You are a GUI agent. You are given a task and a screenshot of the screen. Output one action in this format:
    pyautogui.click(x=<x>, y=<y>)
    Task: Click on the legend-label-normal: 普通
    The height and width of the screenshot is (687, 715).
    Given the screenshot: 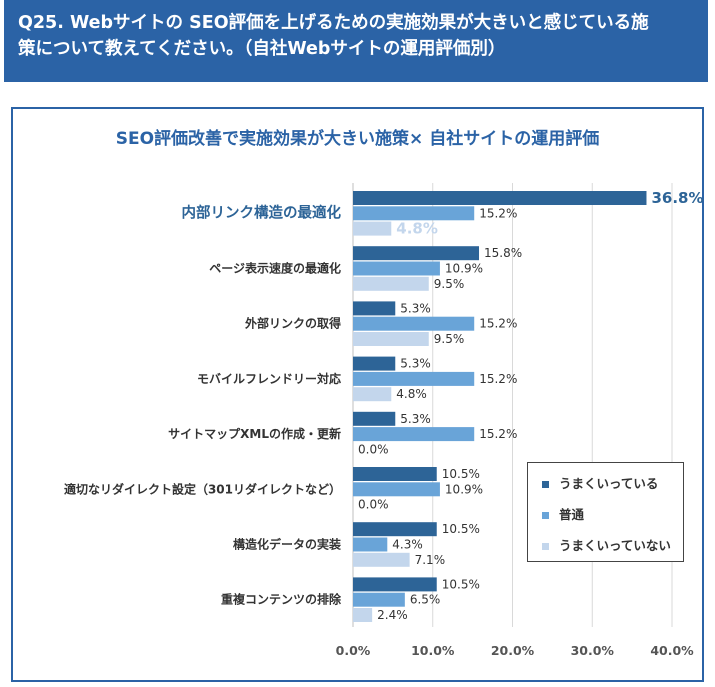 What is the action you would take?
    pyautogui.click(x=572, y=514)
    